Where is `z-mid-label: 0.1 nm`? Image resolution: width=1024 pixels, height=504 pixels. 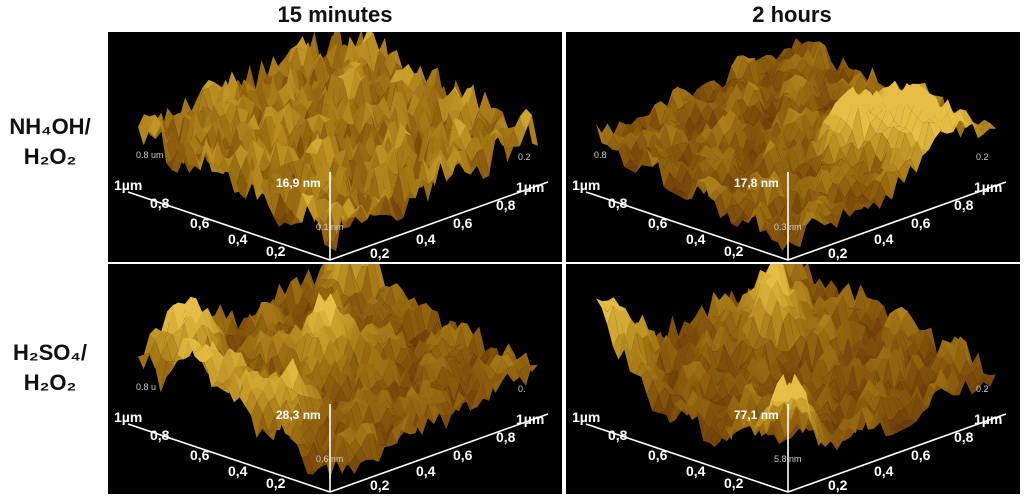 z-mid-label: 0.1 nm is located at coordinates (330, 227).